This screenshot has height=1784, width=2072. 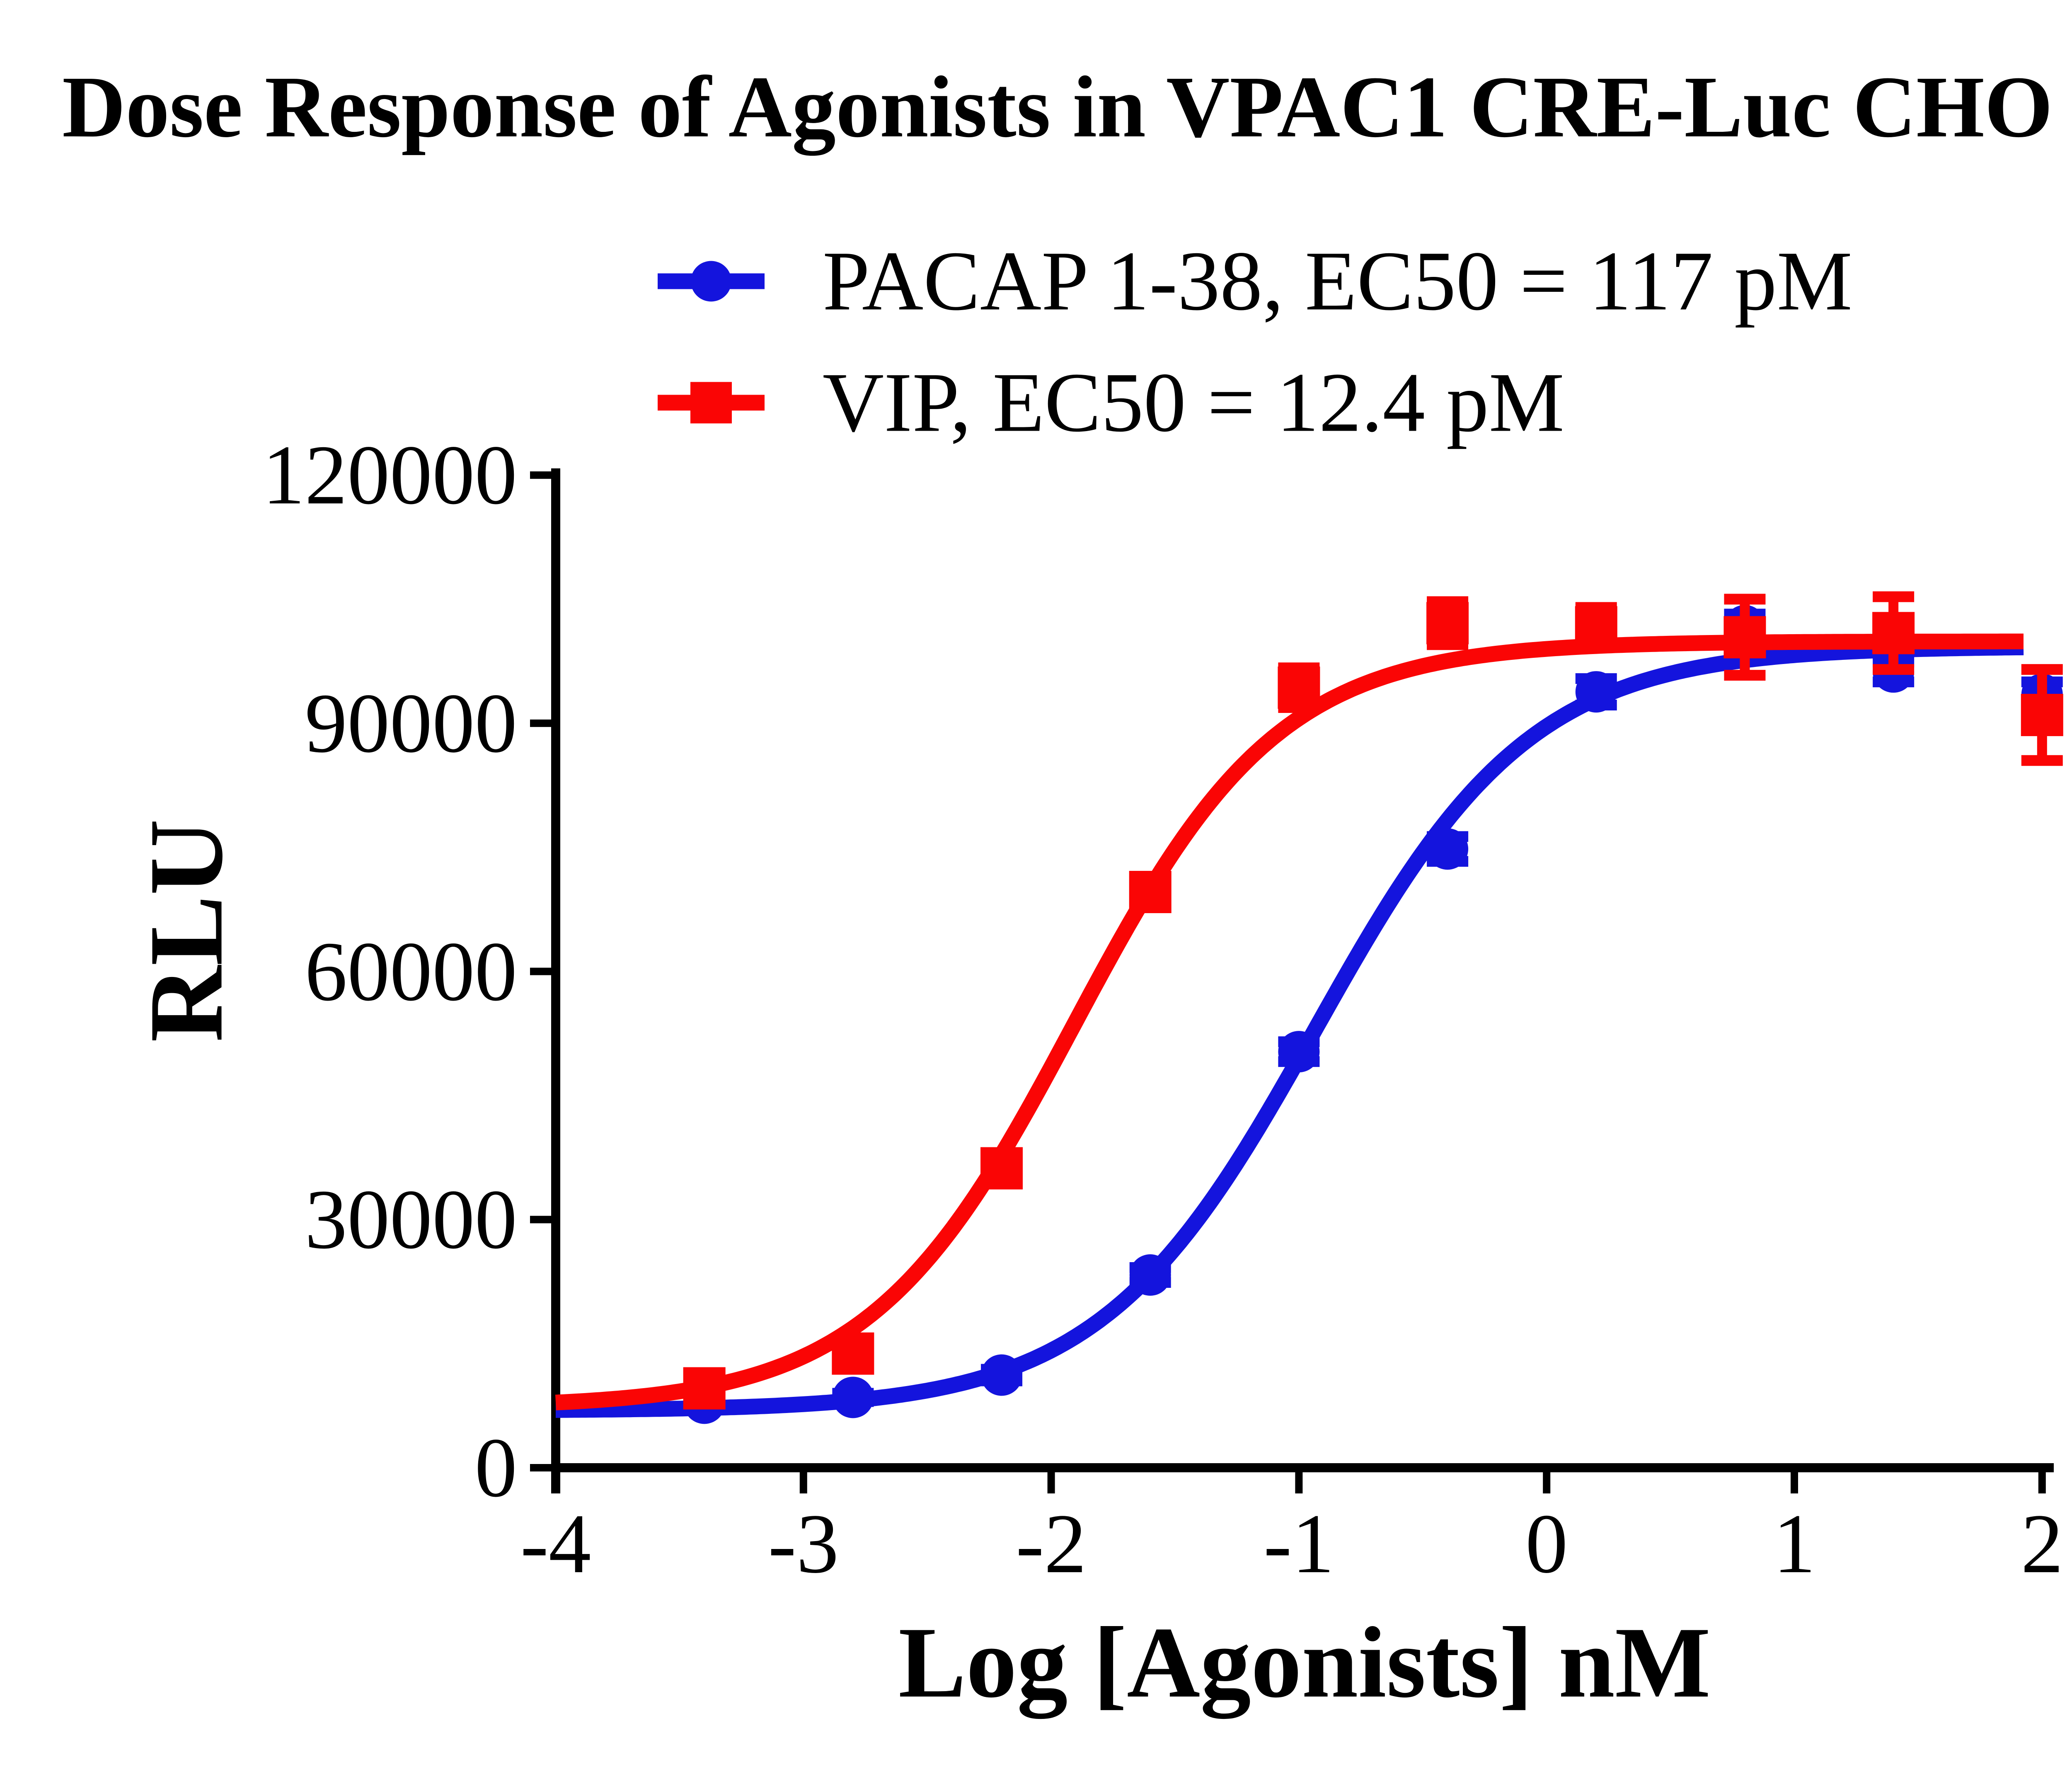 What do you see at coordinates (411, 971) in the screenshot?
I see `y-tick-label: 60000` at bounding box center [411, 971].